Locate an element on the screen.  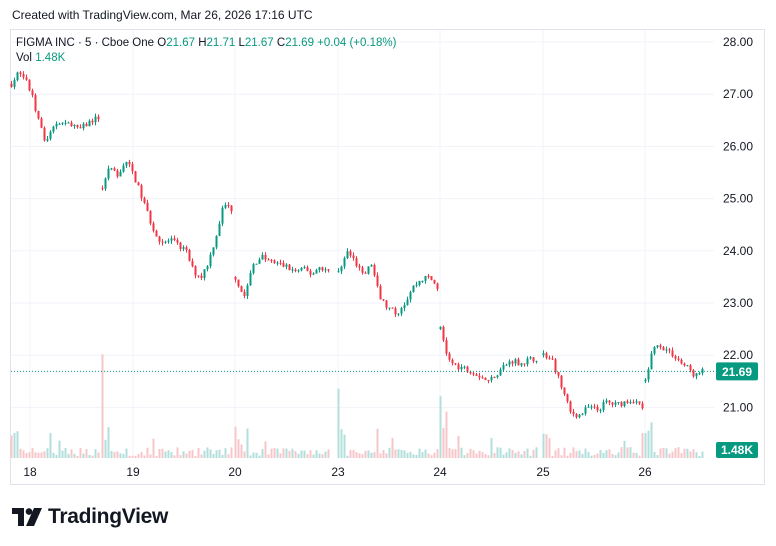
time-tick-label: 25 is located at coordinates (543, 472).